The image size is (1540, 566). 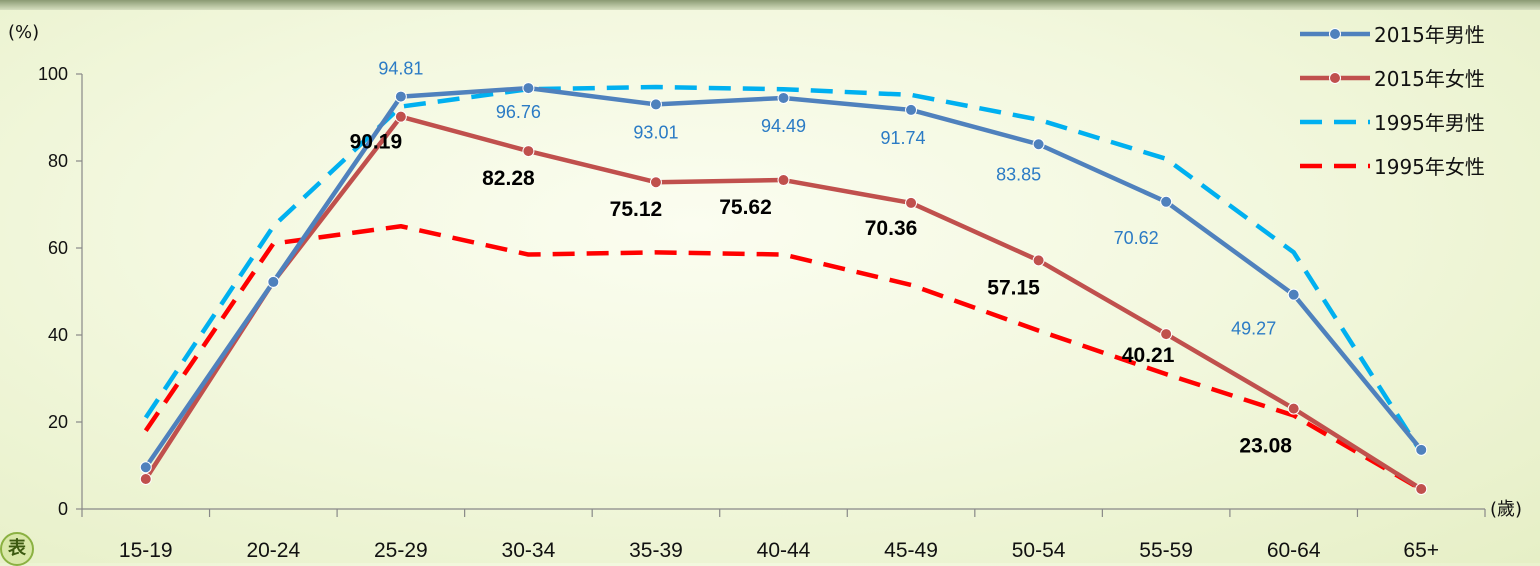 I want to click on x-axis-unit: (歲), so click(x=1506, y=509).